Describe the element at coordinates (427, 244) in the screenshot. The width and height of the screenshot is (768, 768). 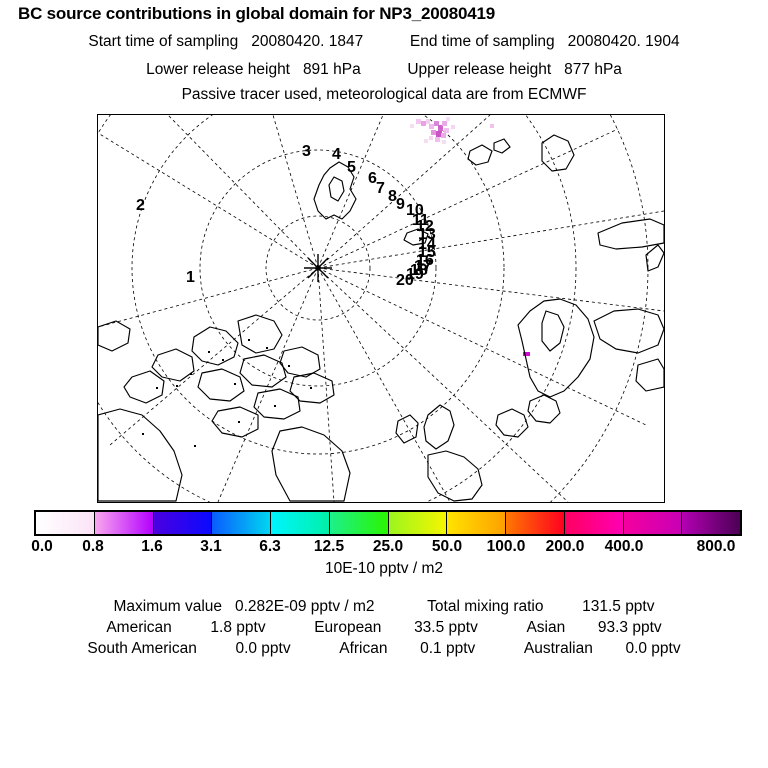
I see `trajectory-day-label-14: 14` at that location.